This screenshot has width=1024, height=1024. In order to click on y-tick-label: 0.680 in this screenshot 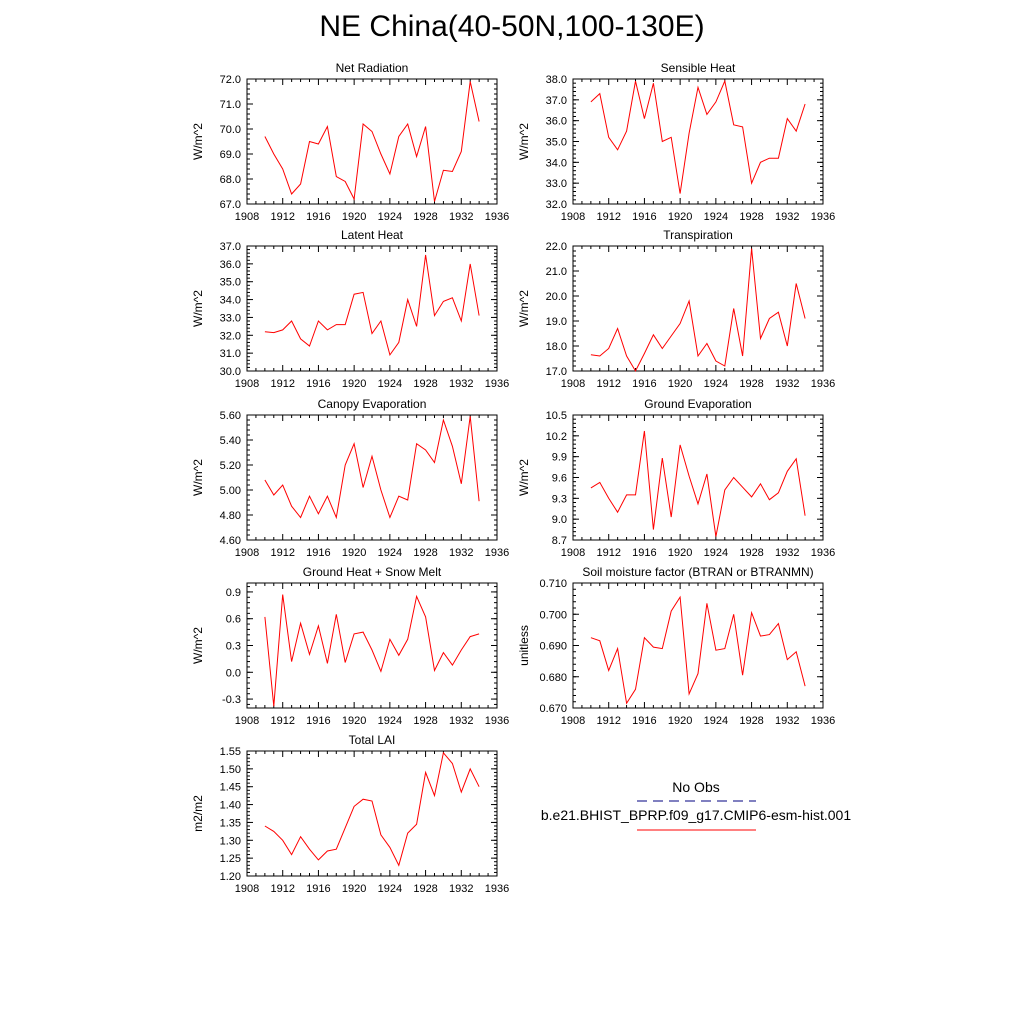, I will do `click(553, 678)`.